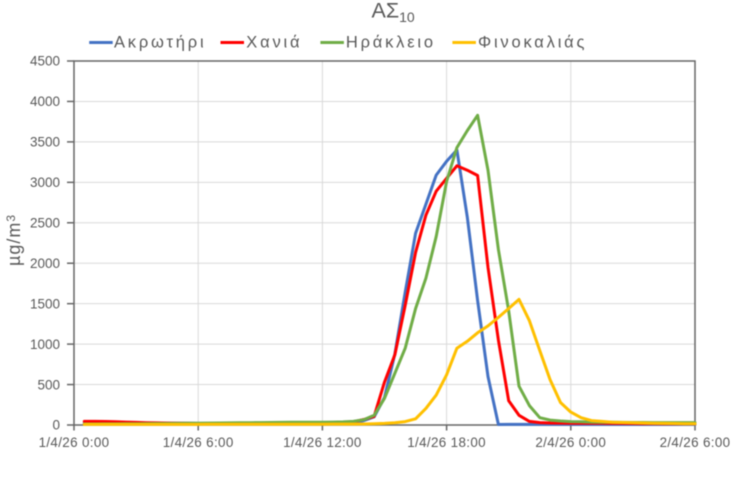 Image resolution: width=734 pixels, height=496 pixels. What do you see at coordinates (532, 43) in the screenshot?
I see `svg-text: Φινοκαλιάς` at bounding box center [532, 43].